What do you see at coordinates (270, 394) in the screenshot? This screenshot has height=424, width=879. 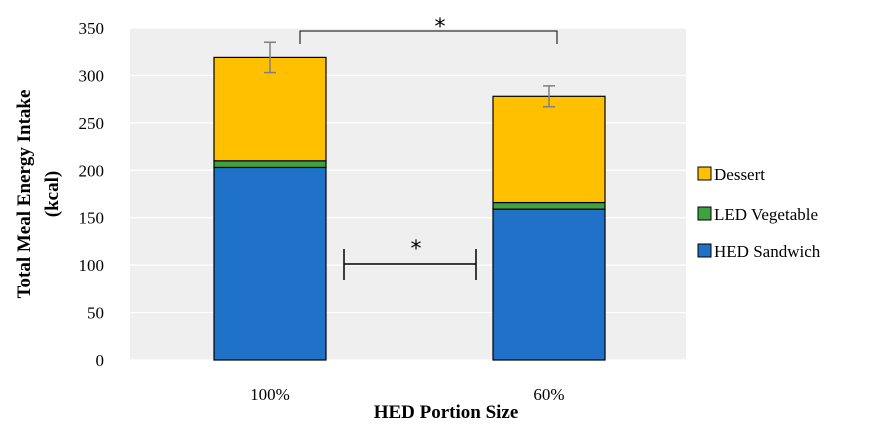 I see `x-tick-label: 100%` at bounding box center [270, 394].